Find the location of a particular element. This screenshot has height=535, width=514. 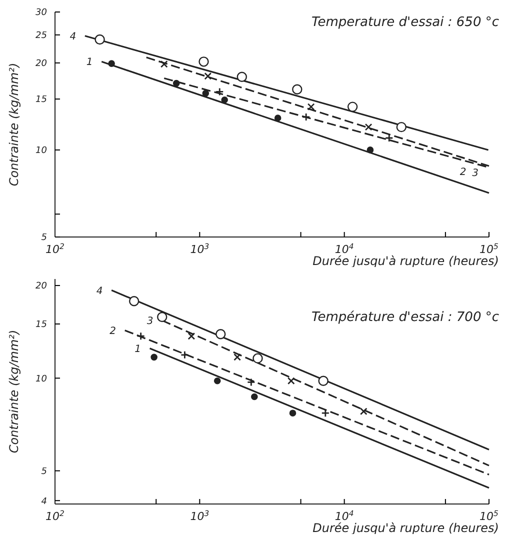

y-tick-label: 30 is located at coordinates (42, 13).